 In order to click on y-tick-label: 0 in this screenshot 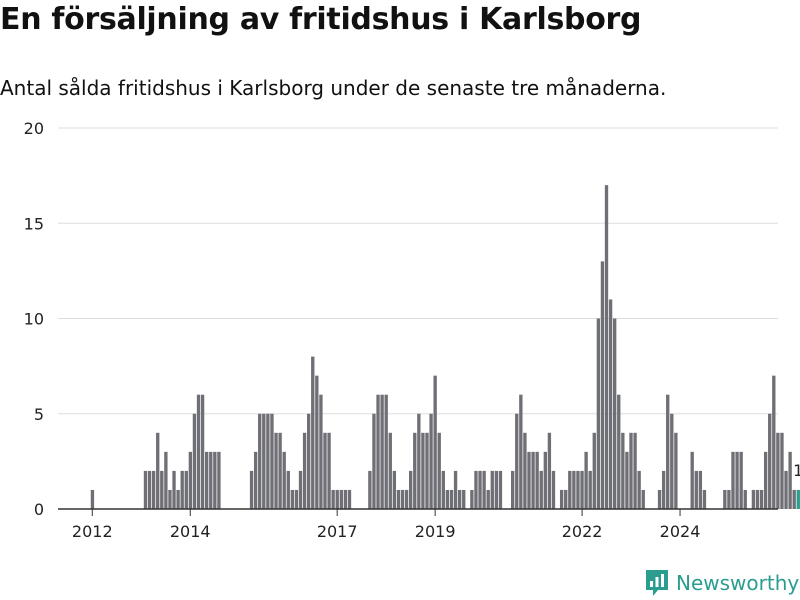, I will do `click(39, 509)`.